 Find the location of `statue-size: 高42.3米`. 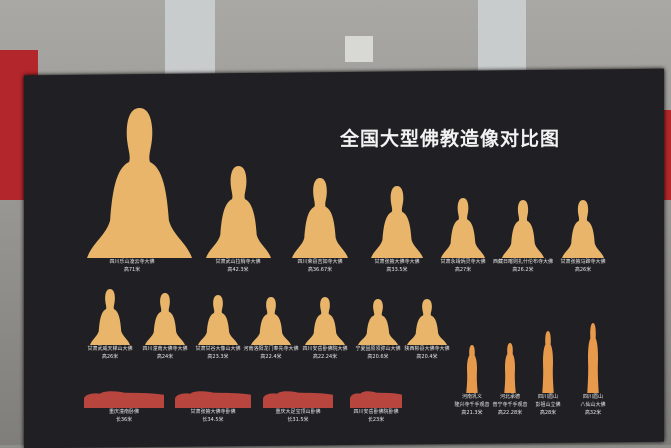

statue-size: 高42.3米 is located at coordinates (238, 270).